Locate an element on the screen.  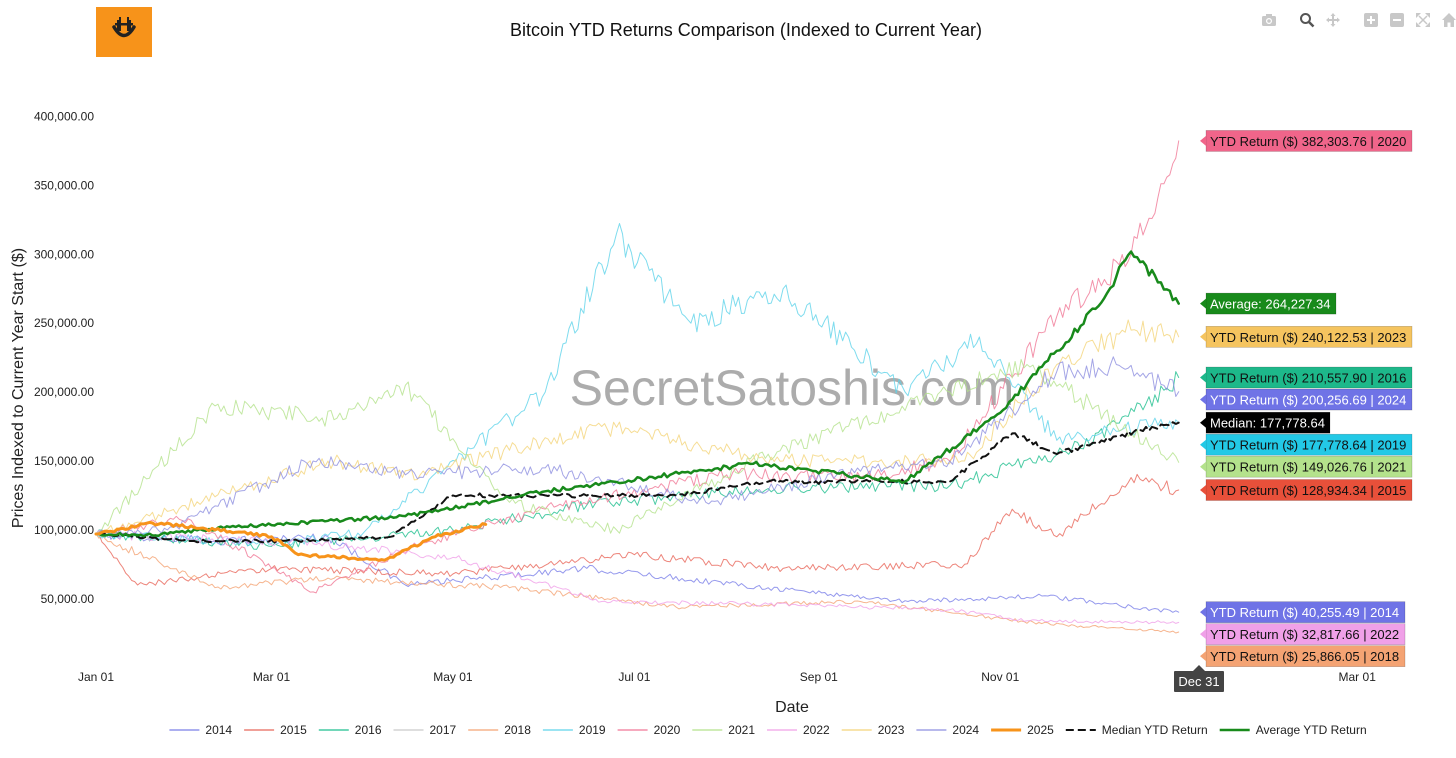
end-value-tag-text: YTD Return ($) 149,026.76 | 2021 is located at coordinates (1308, 467).